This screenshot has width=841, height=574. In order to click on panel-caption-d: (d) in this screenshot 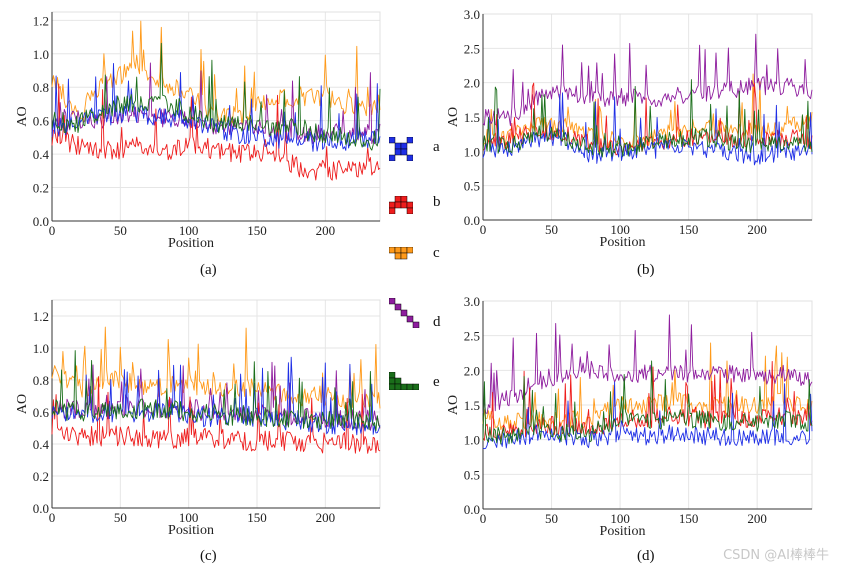, I will do `click(646, 556)`.